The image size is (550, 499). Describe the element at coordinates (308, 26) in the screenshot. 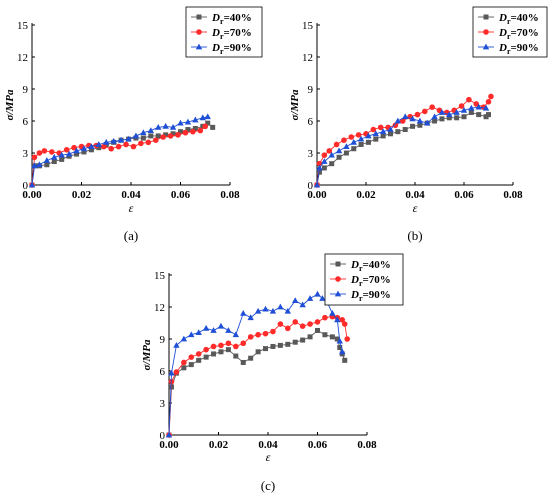

I see `y-tick-label: 15` at that location.